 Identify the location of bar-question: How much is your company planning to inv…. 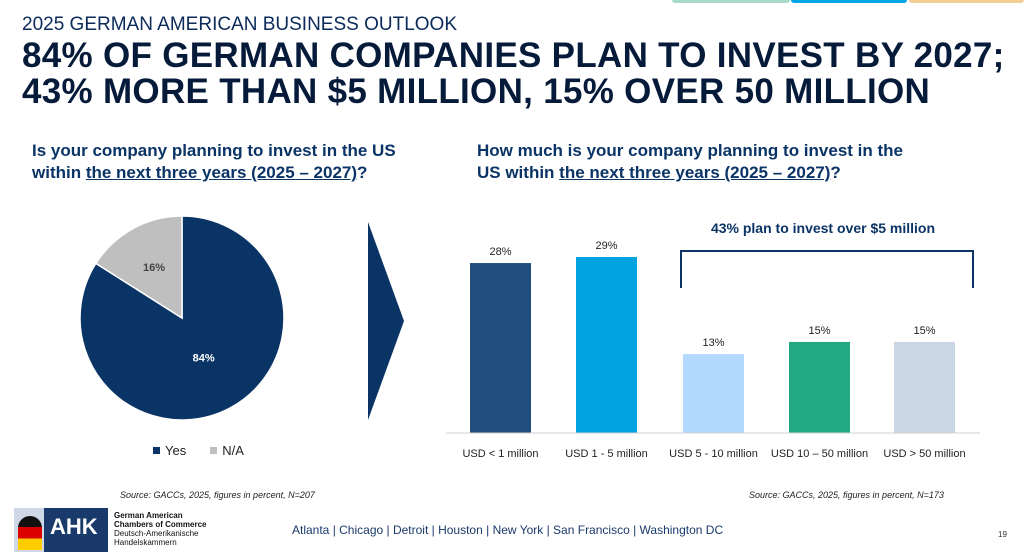
(690, 162).